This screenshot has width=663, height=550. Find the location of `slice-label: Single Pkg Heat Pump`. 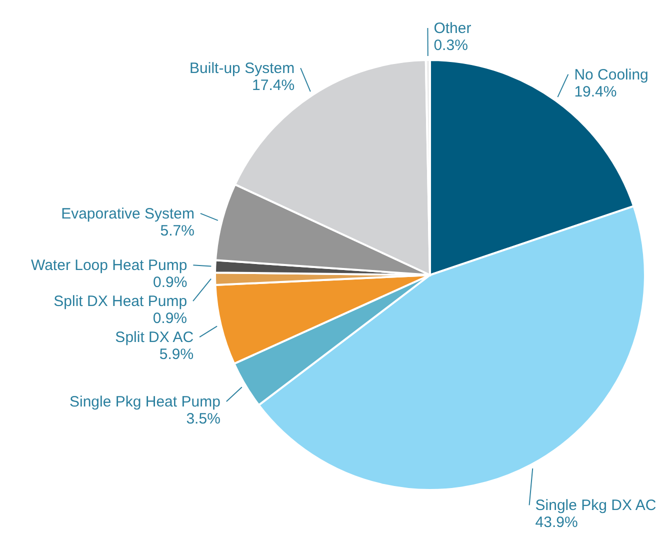

slice-label: Single Pkg Heat Pump is located at coordinates (145, 401).